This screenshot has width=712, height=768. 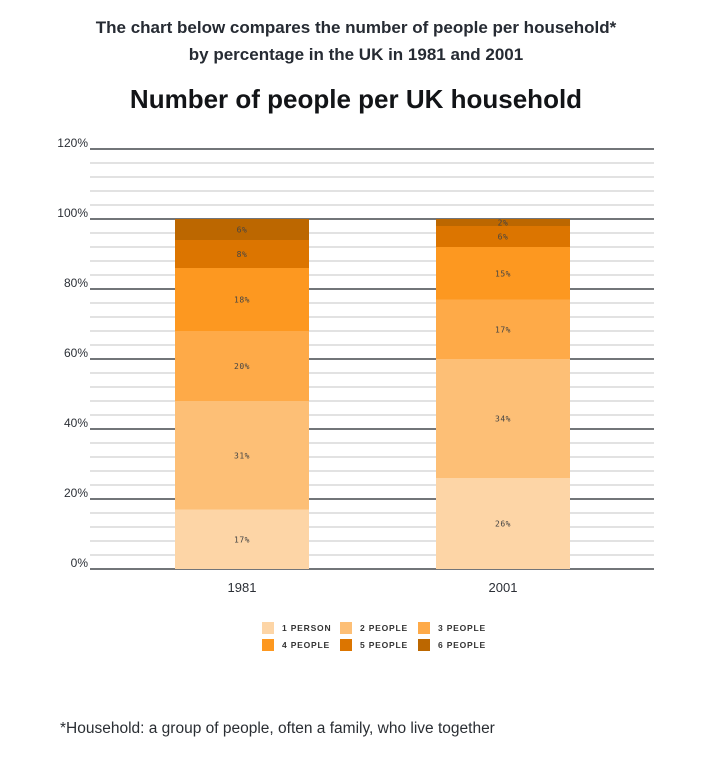 What do you see at coordinates (76, 493) in the screenshot?
I see `y-tick-label: 20%` at bounding box center [76, 493].